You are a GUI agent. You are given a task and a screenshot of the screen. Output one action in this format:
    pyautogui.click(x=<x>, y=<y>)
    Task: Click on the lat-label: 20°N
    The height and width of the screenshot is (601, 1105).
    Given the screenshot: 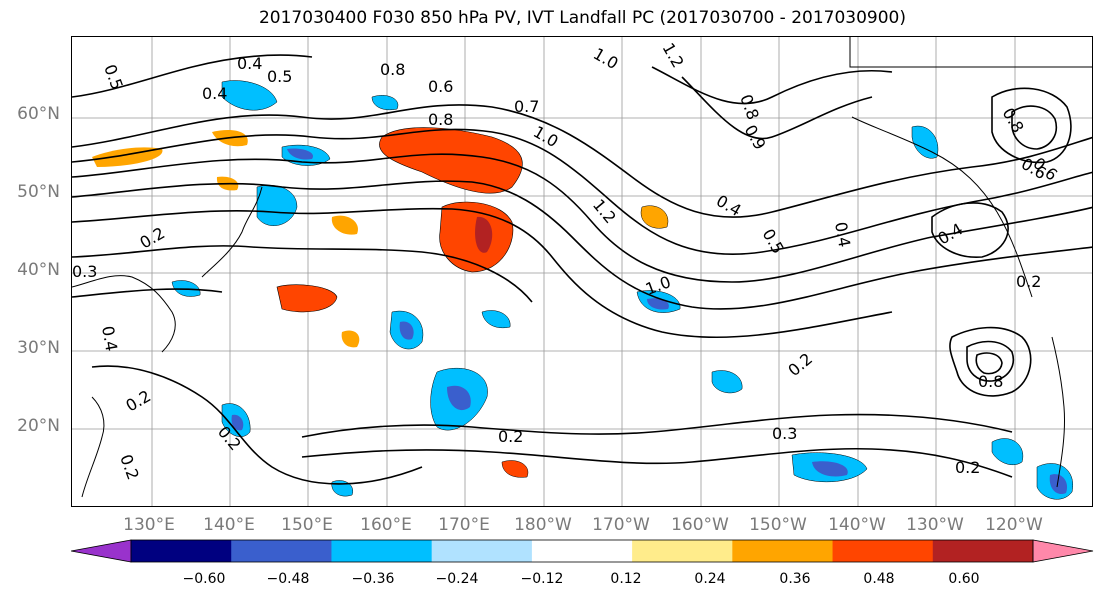 What is the action you would take?
    pyautogui.click(x=38, y=426)
    